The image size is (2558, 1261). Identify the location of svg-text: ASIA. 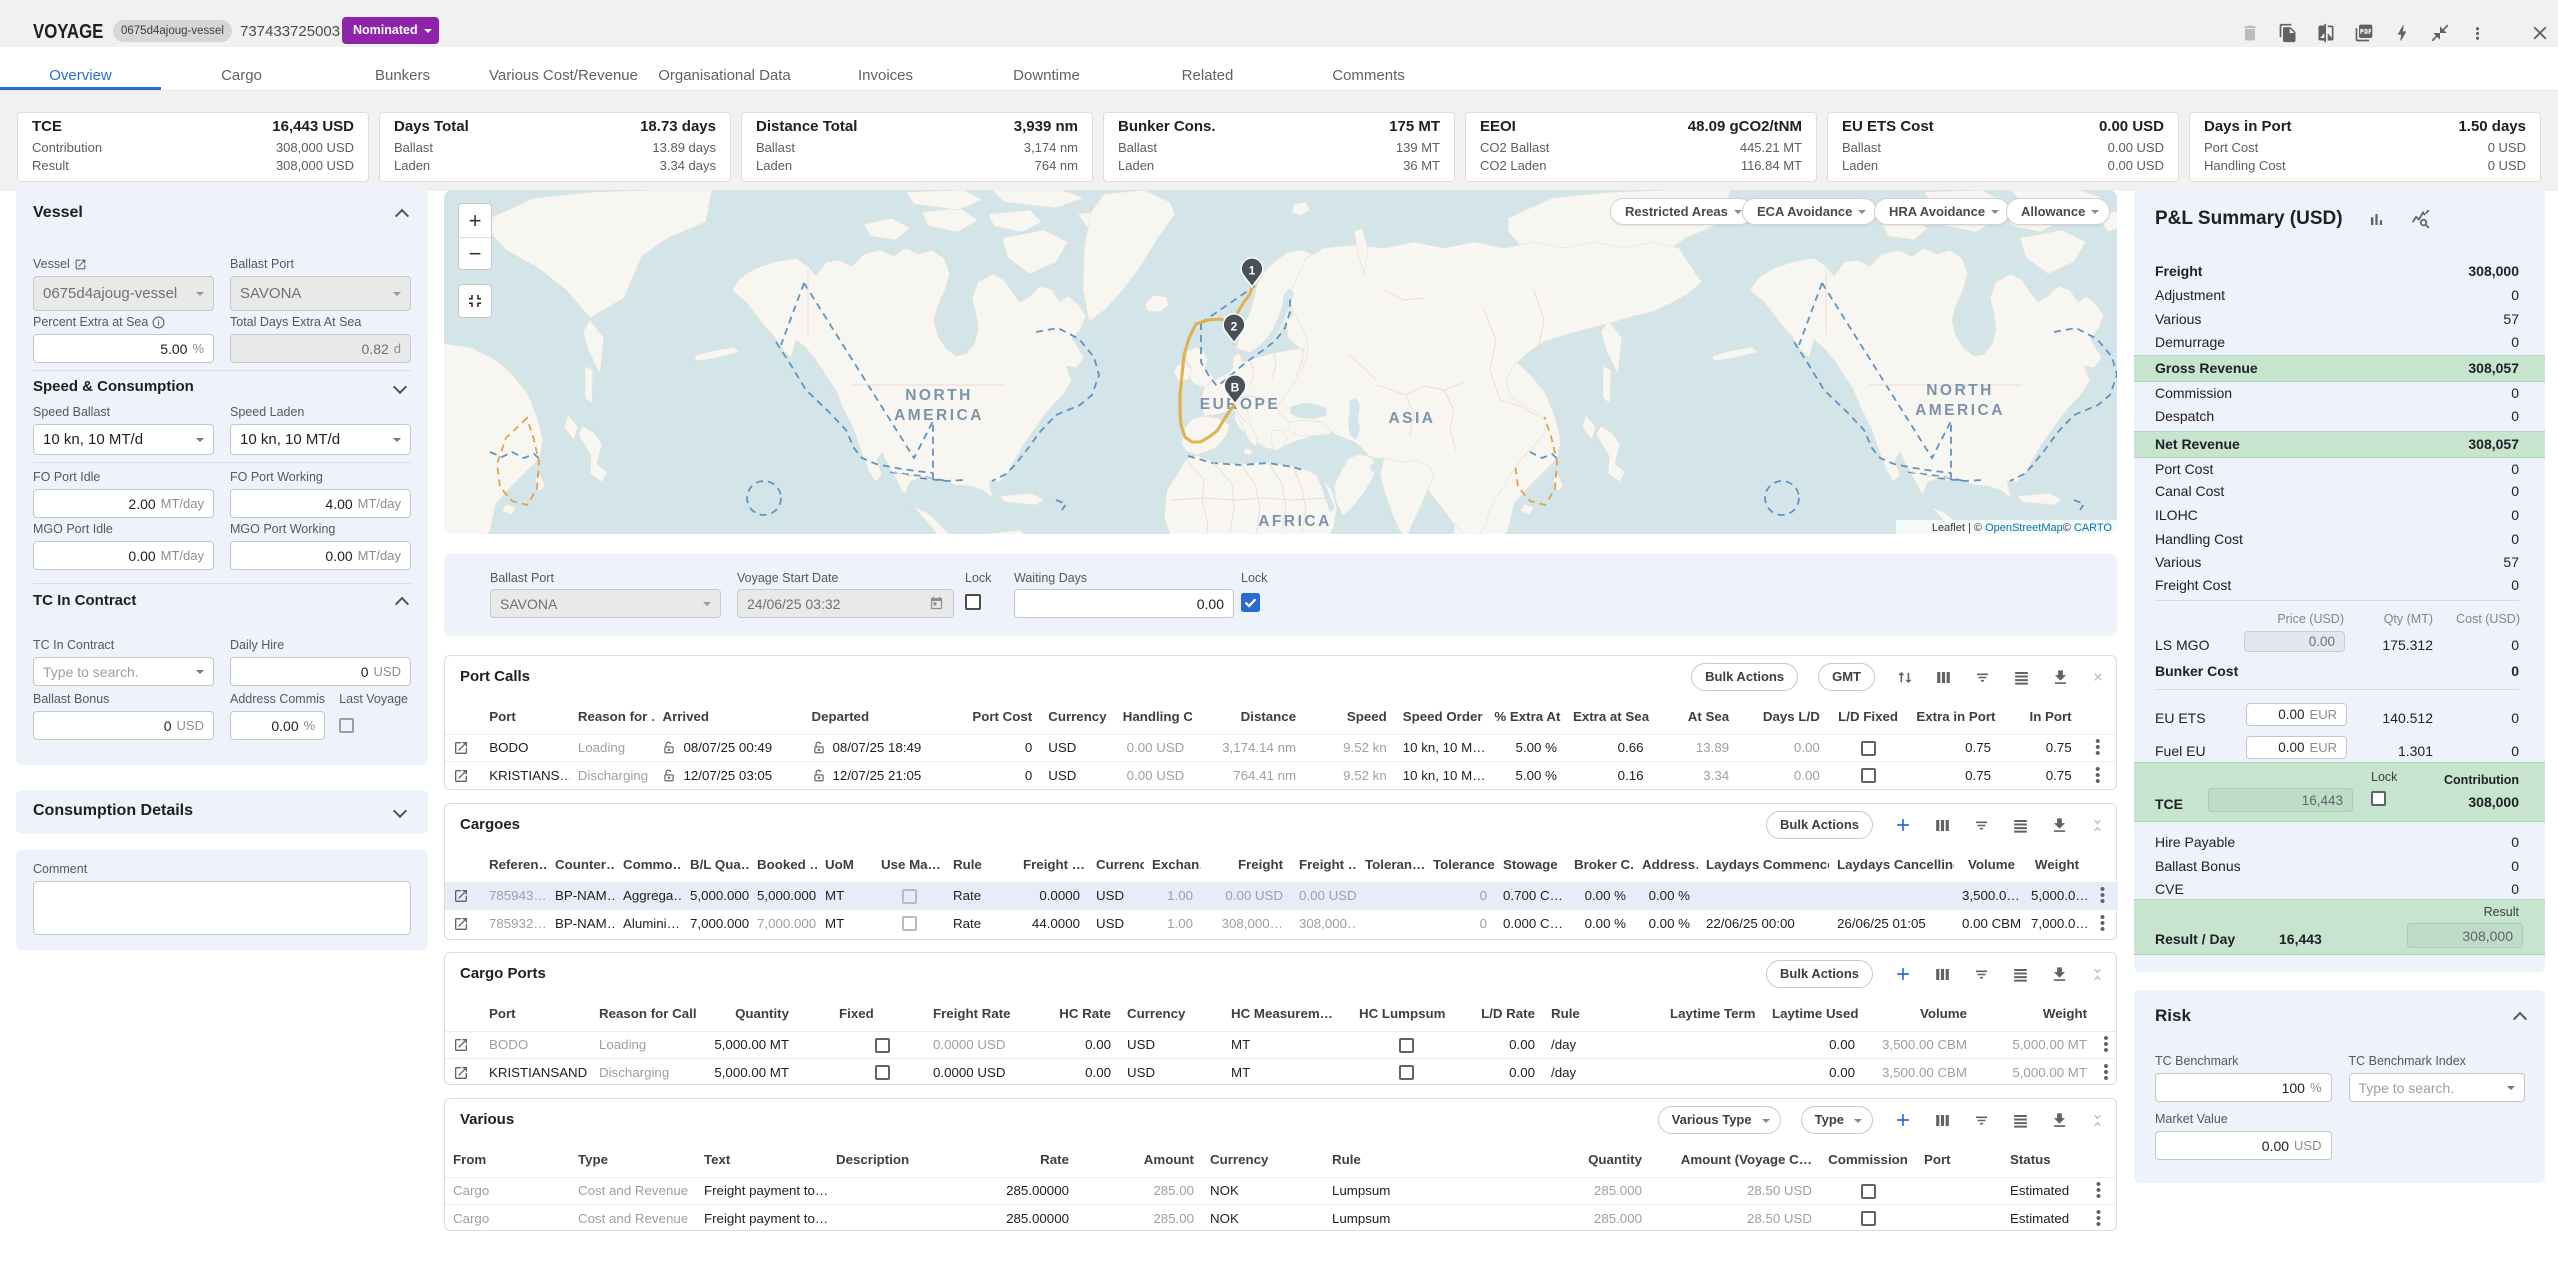
(1411, 418).